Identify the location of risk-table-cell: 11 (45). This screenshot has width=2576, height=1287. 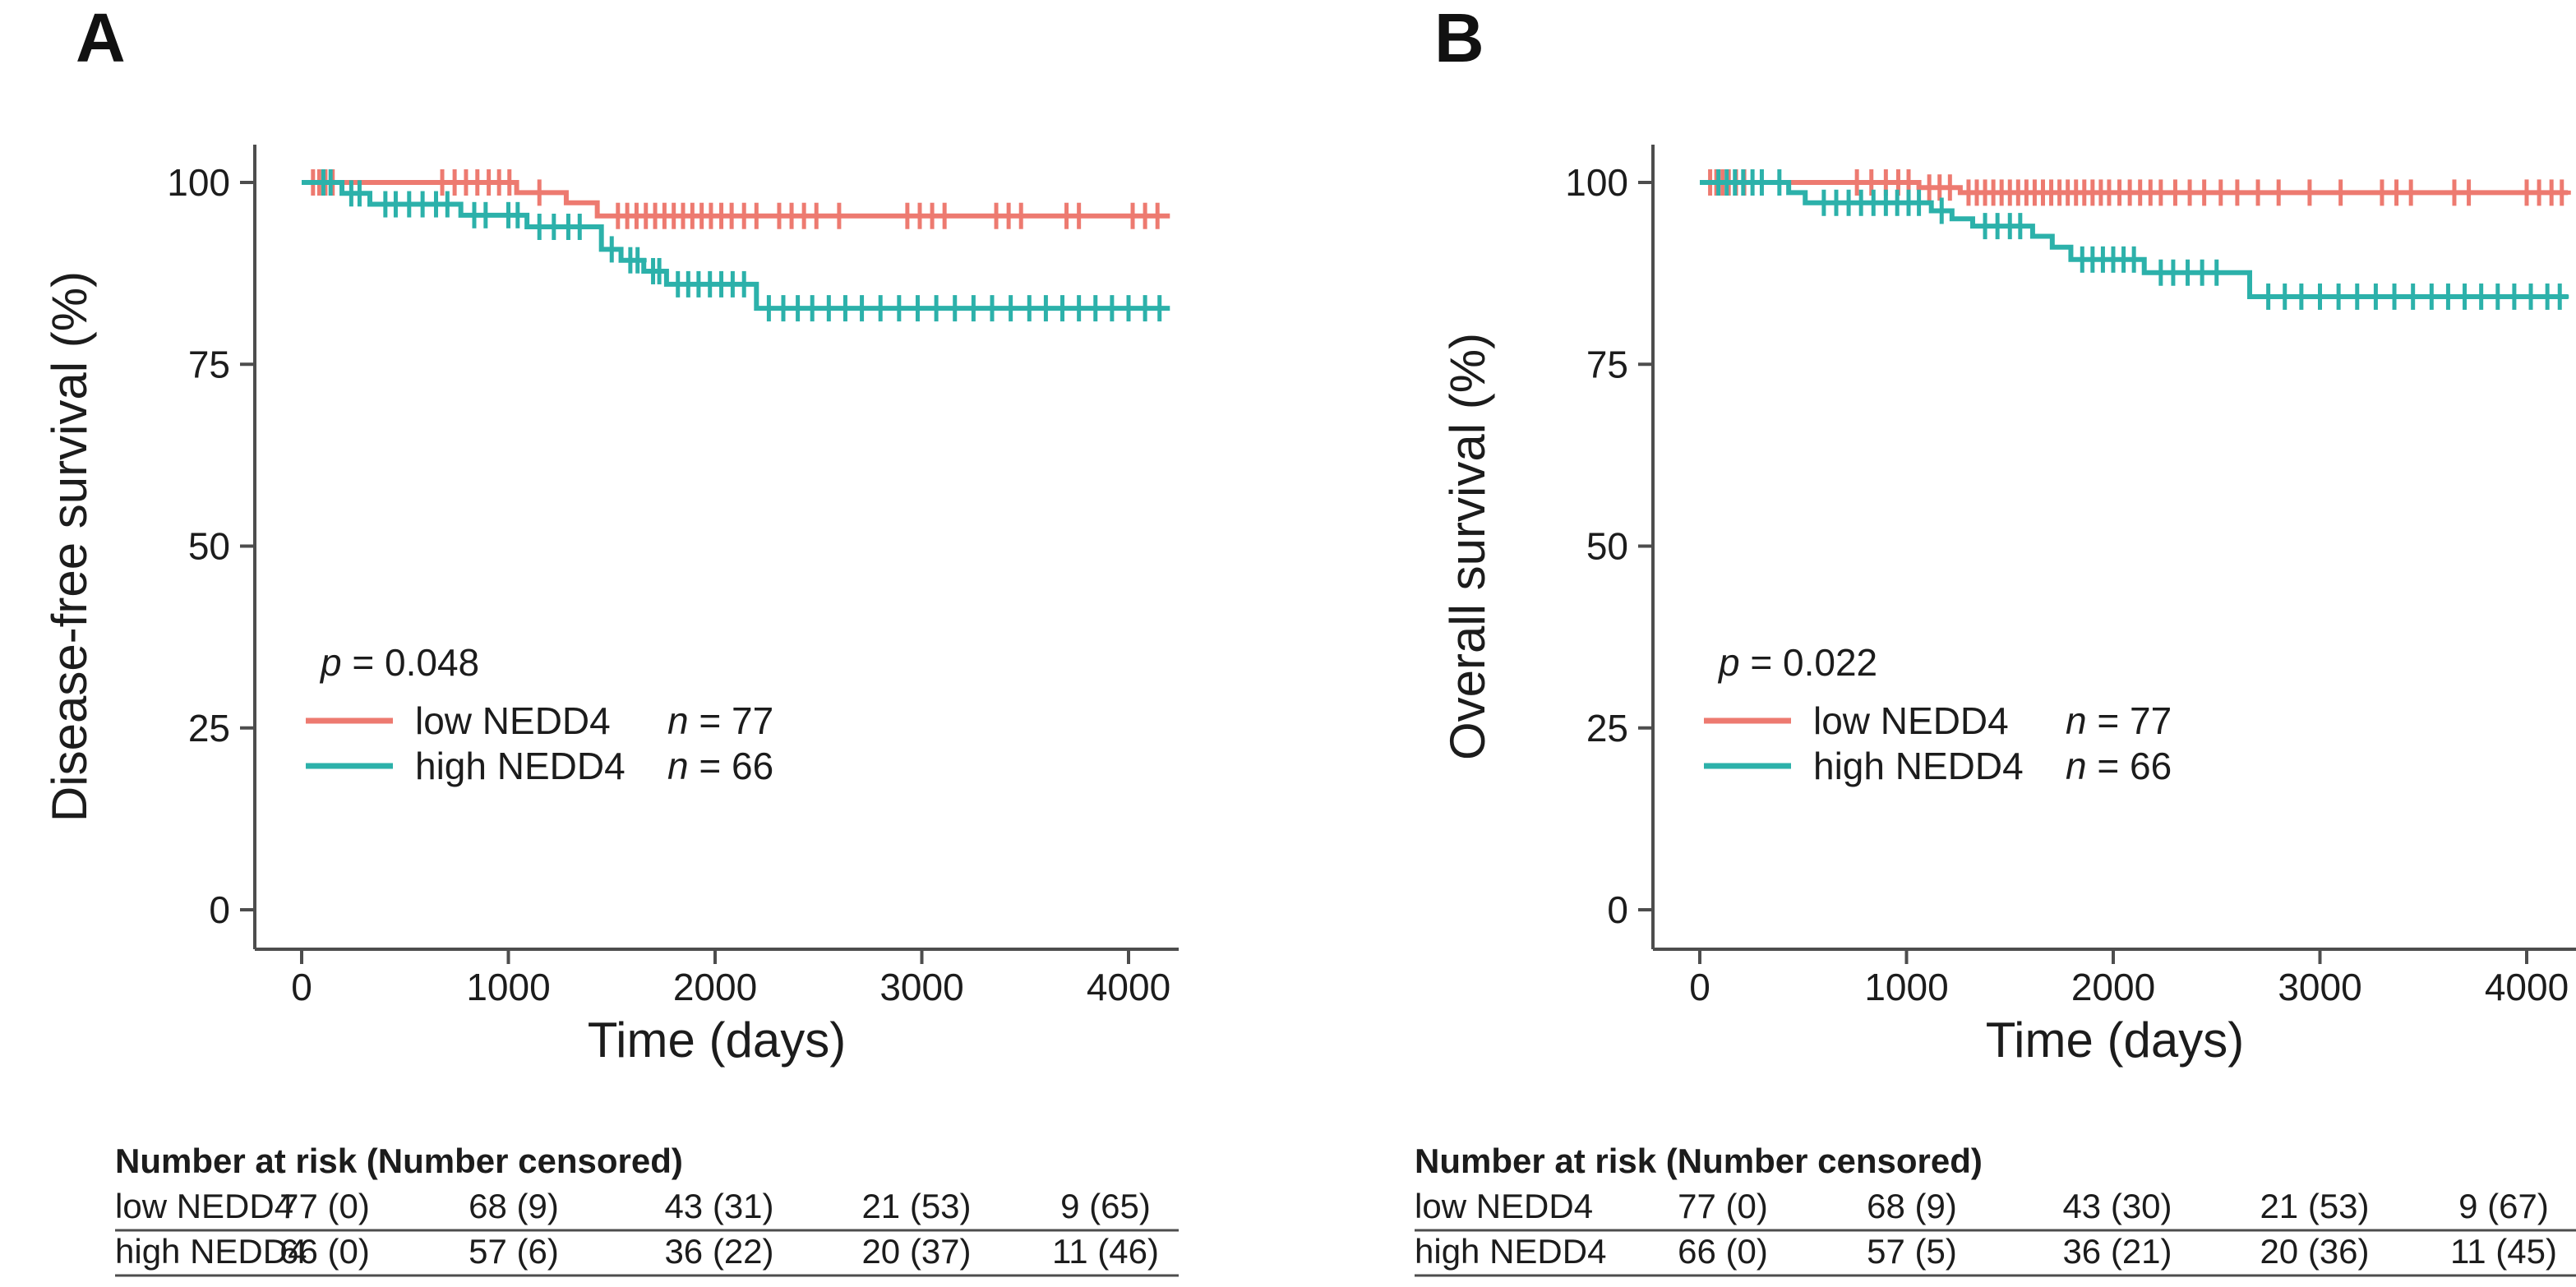
(2503, 1251).